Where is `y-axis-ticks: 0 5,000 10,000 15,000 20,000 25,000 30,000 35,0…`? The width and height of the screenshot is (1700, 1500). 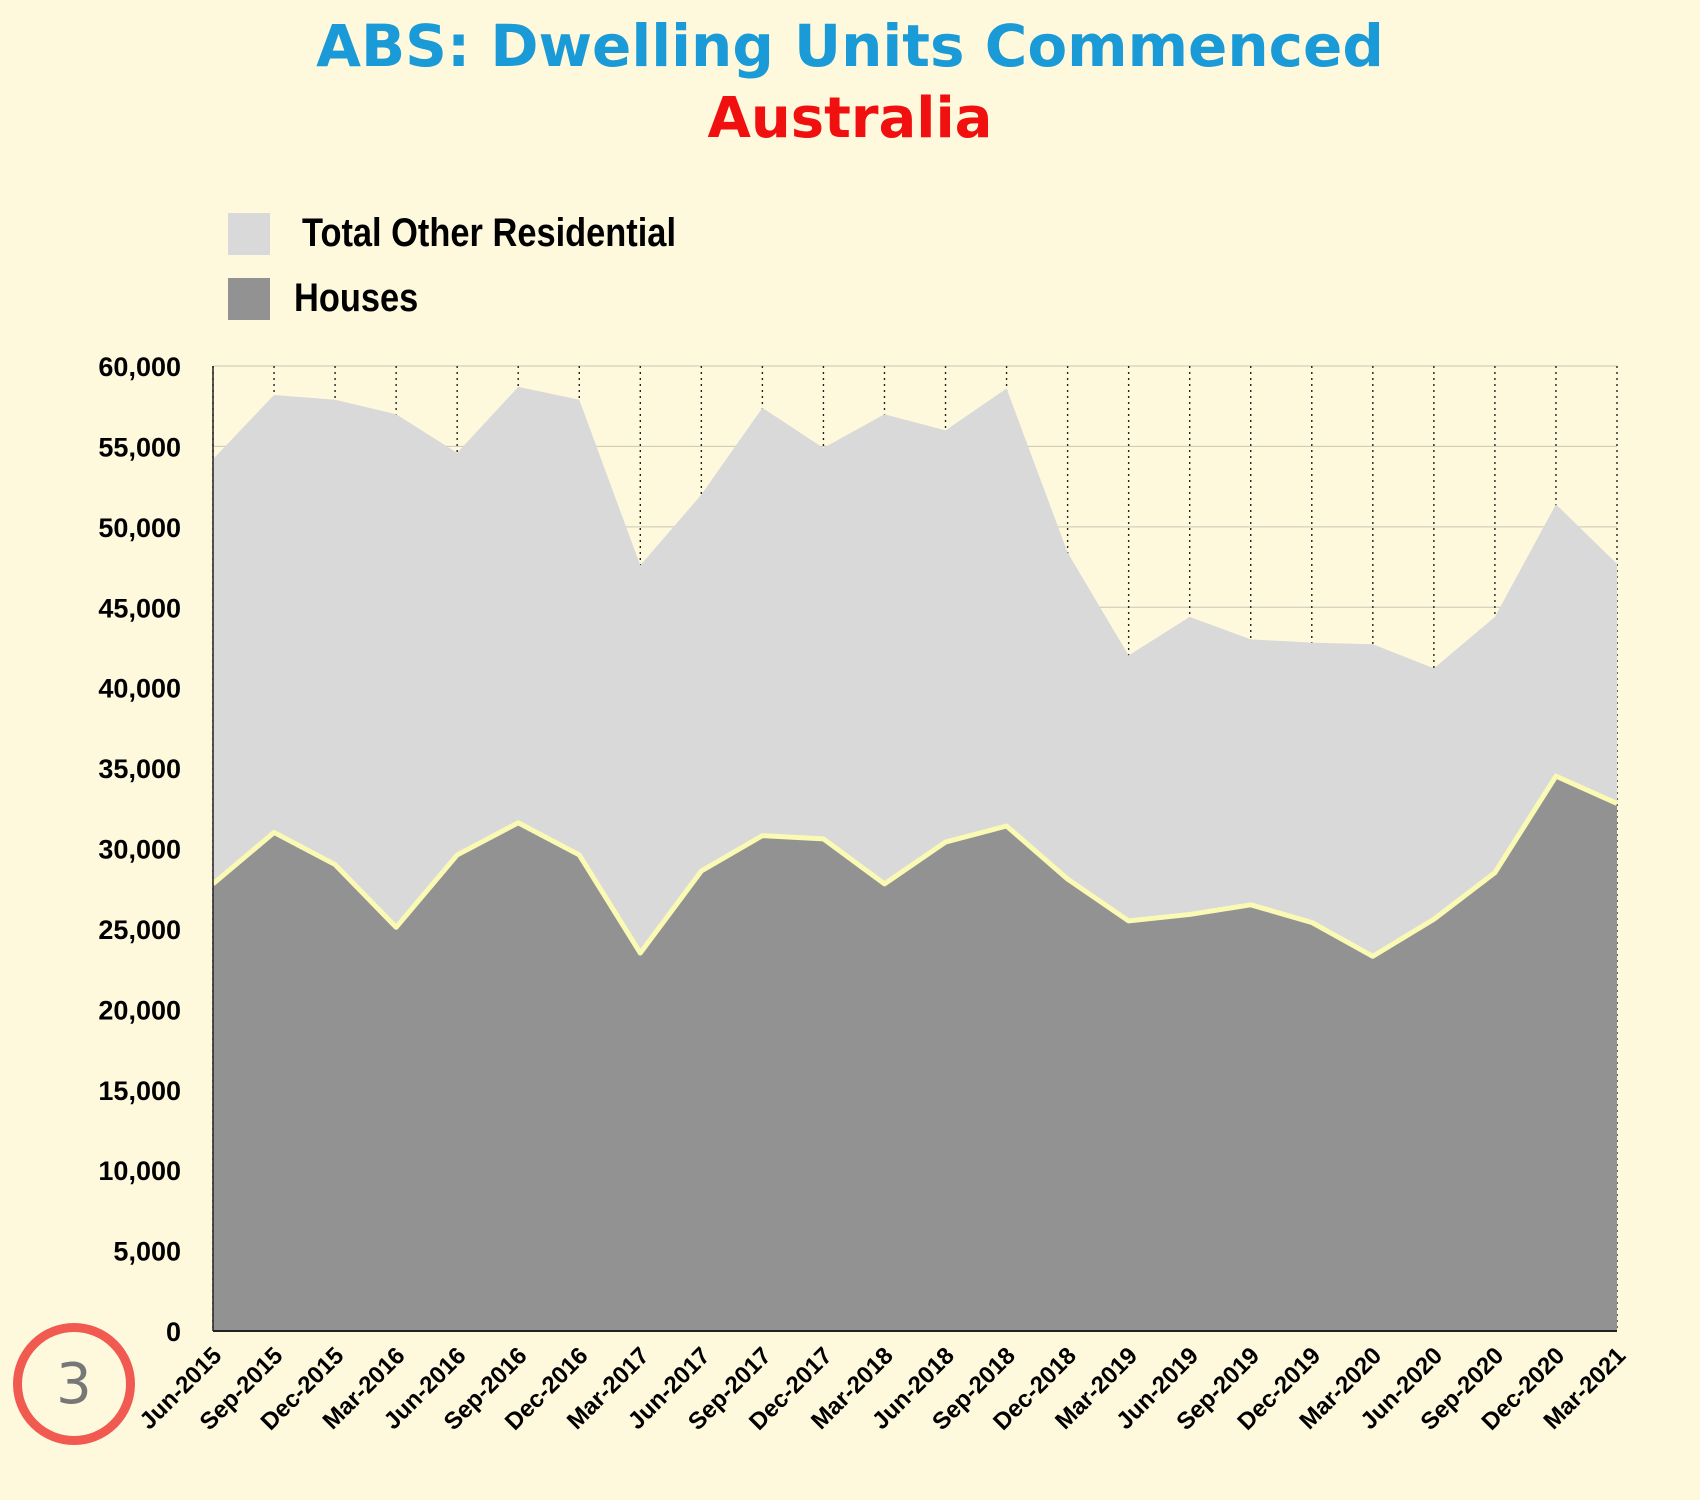
y-axis-ticks: 0 5,000 10,000 15,000 20,000 25,000 30,000 35,0… is located at coordinates (139, 849).